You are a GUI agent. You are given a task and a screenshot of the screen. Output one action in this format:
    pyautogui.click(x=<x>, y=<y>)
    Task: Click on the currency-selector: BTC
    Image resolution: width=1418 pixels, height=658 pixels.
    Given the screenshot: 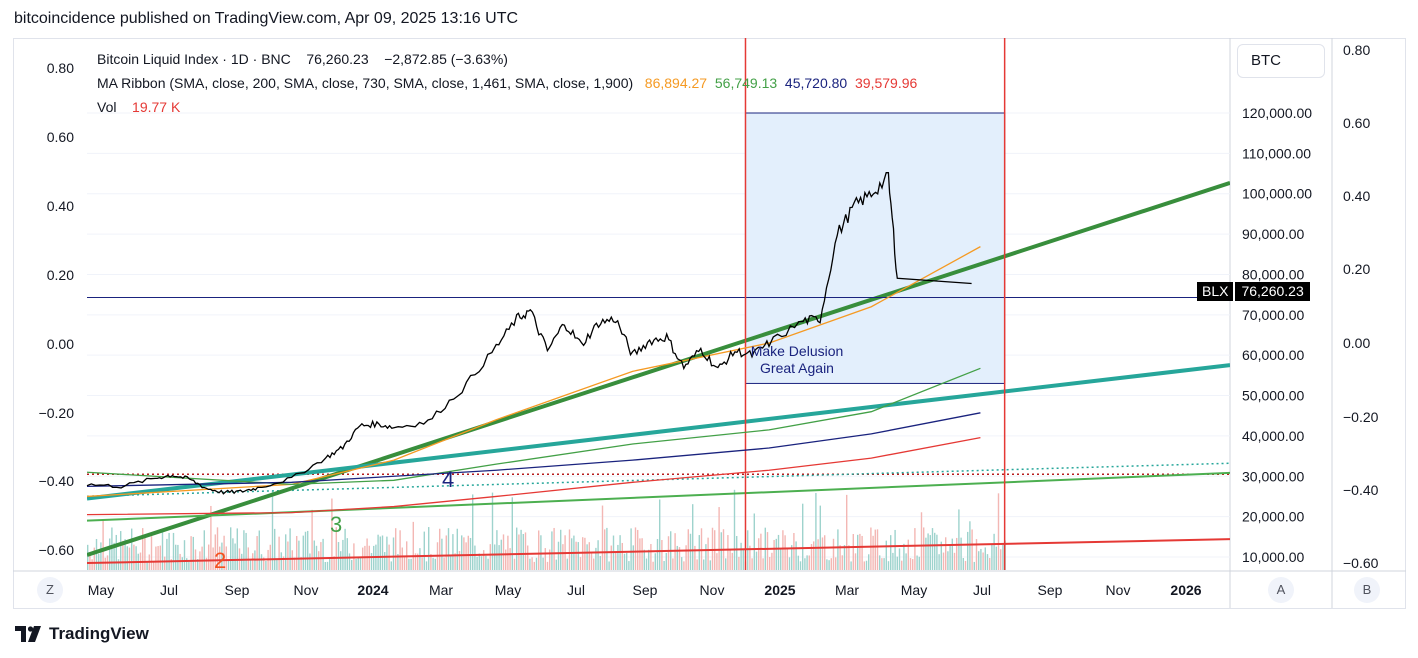 What is the action you would take?
    pyautogui.click(x=1281, y=61)
    